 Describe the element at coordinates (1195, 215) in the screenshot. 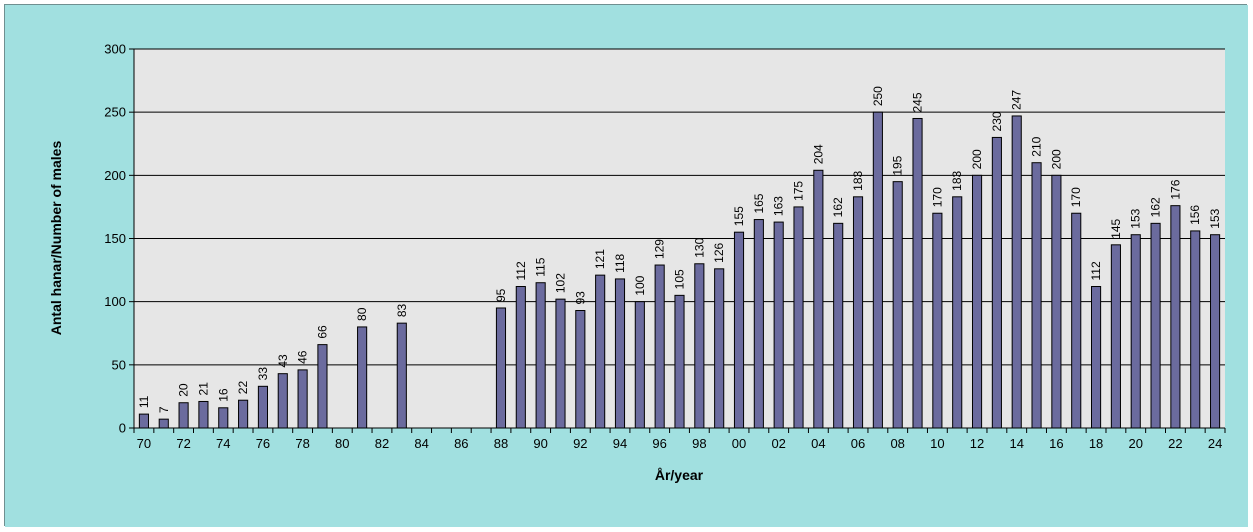

I see `data-label: 156` at that location.